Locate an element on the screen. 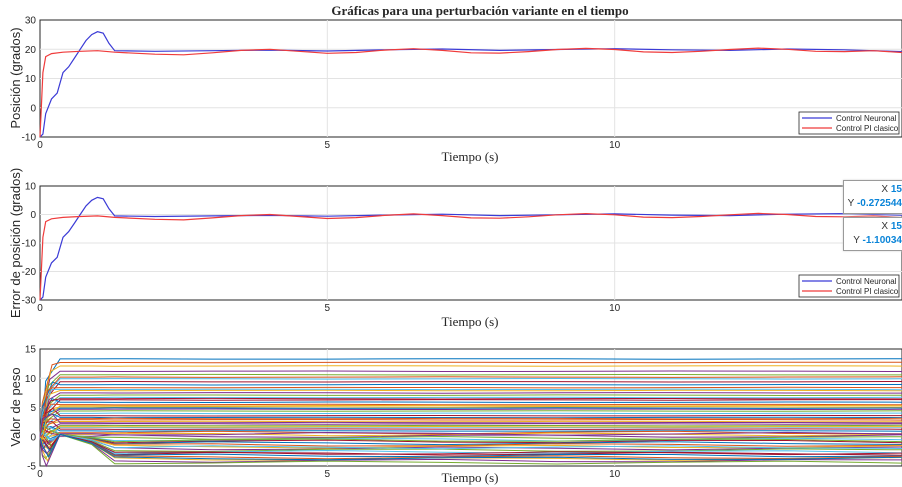  datatip-pi: X 15 Y -1.10034 is located at coordinates (872, 234).